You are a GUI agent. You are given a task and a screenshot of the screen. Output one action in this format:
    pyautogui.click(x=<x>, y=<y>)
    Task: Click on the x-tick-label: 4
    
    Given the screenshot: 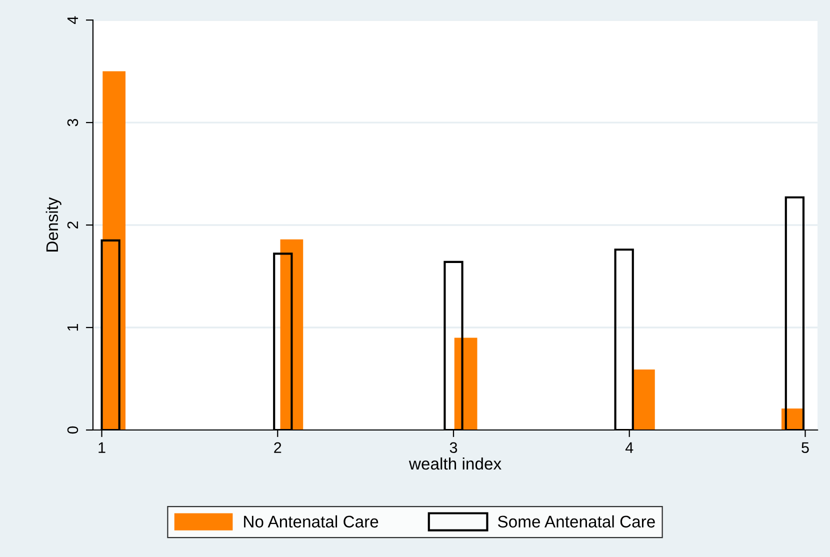 What is the action you would take?
    pyautogui.click(x=629, y=447)
    